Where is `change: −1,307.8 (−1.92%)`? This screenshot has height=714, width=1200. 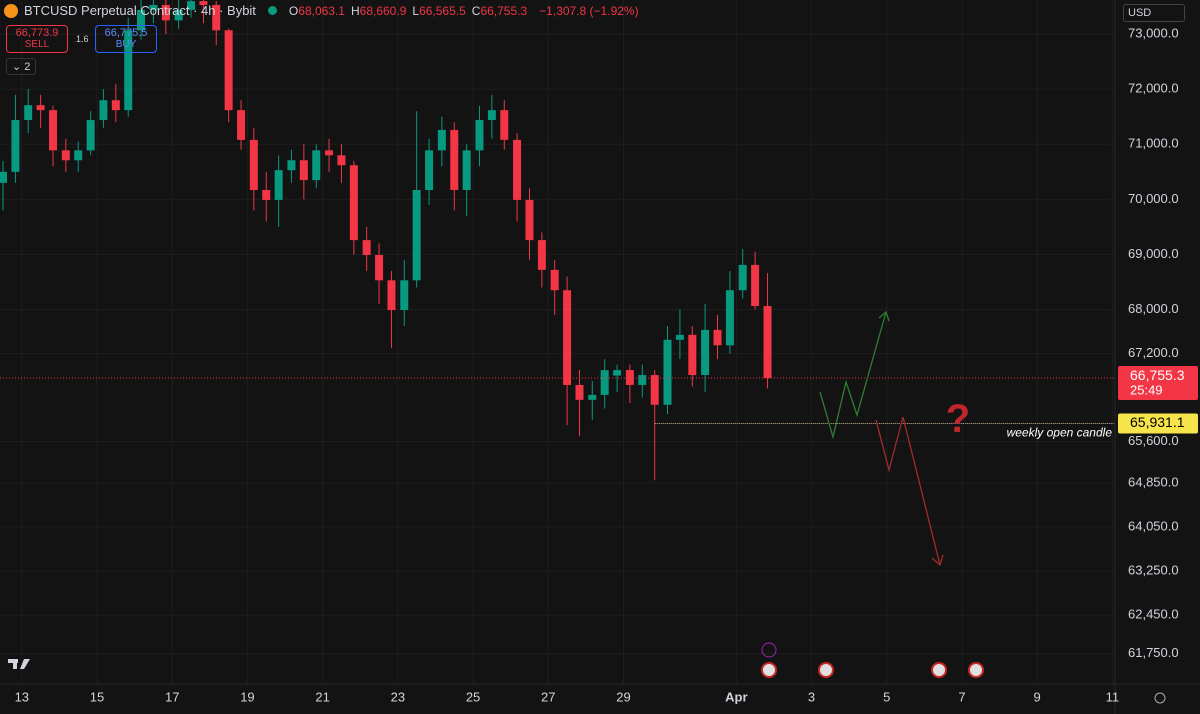
change: −1,307.8 (−1.92%) is located at coordinates (589, 10).